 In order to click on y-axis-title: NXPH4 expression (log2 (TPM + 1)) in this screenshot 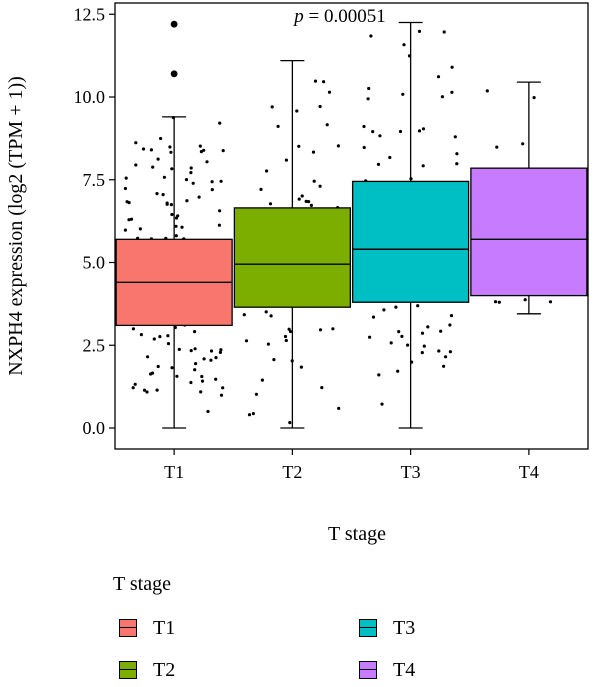, I will do `click(16, 226)`.